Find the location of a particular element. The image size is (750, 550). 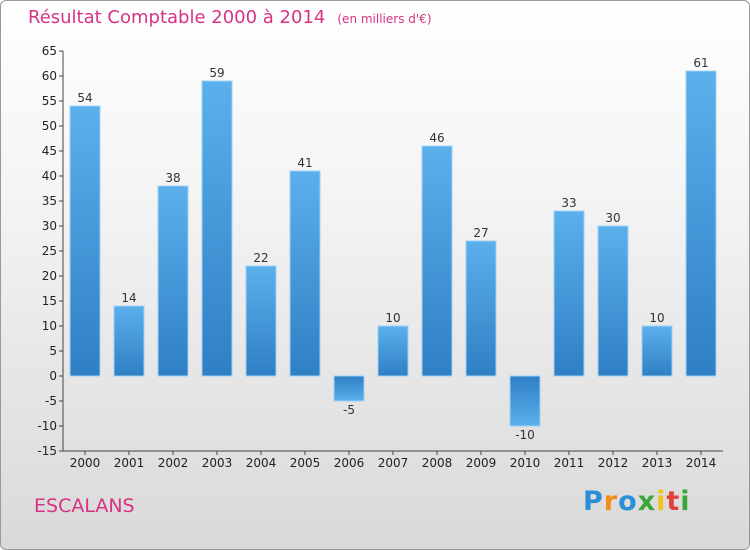

data-label-2013: 10 is located at coordinates (656, 318).